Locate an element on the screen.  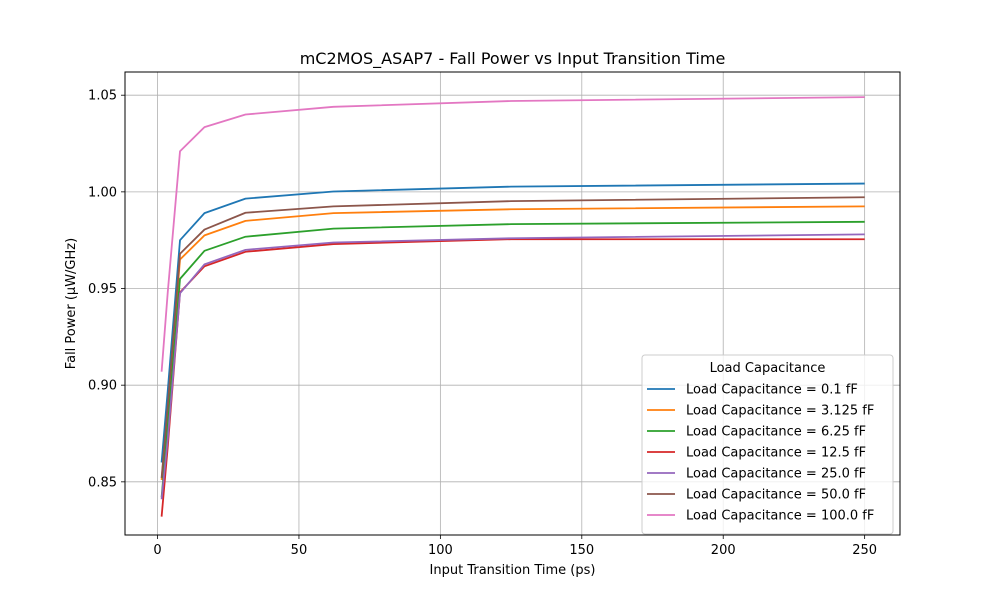
legend-label: Load Capacitance = 3.125 fF is located at coordinates (780, 411).